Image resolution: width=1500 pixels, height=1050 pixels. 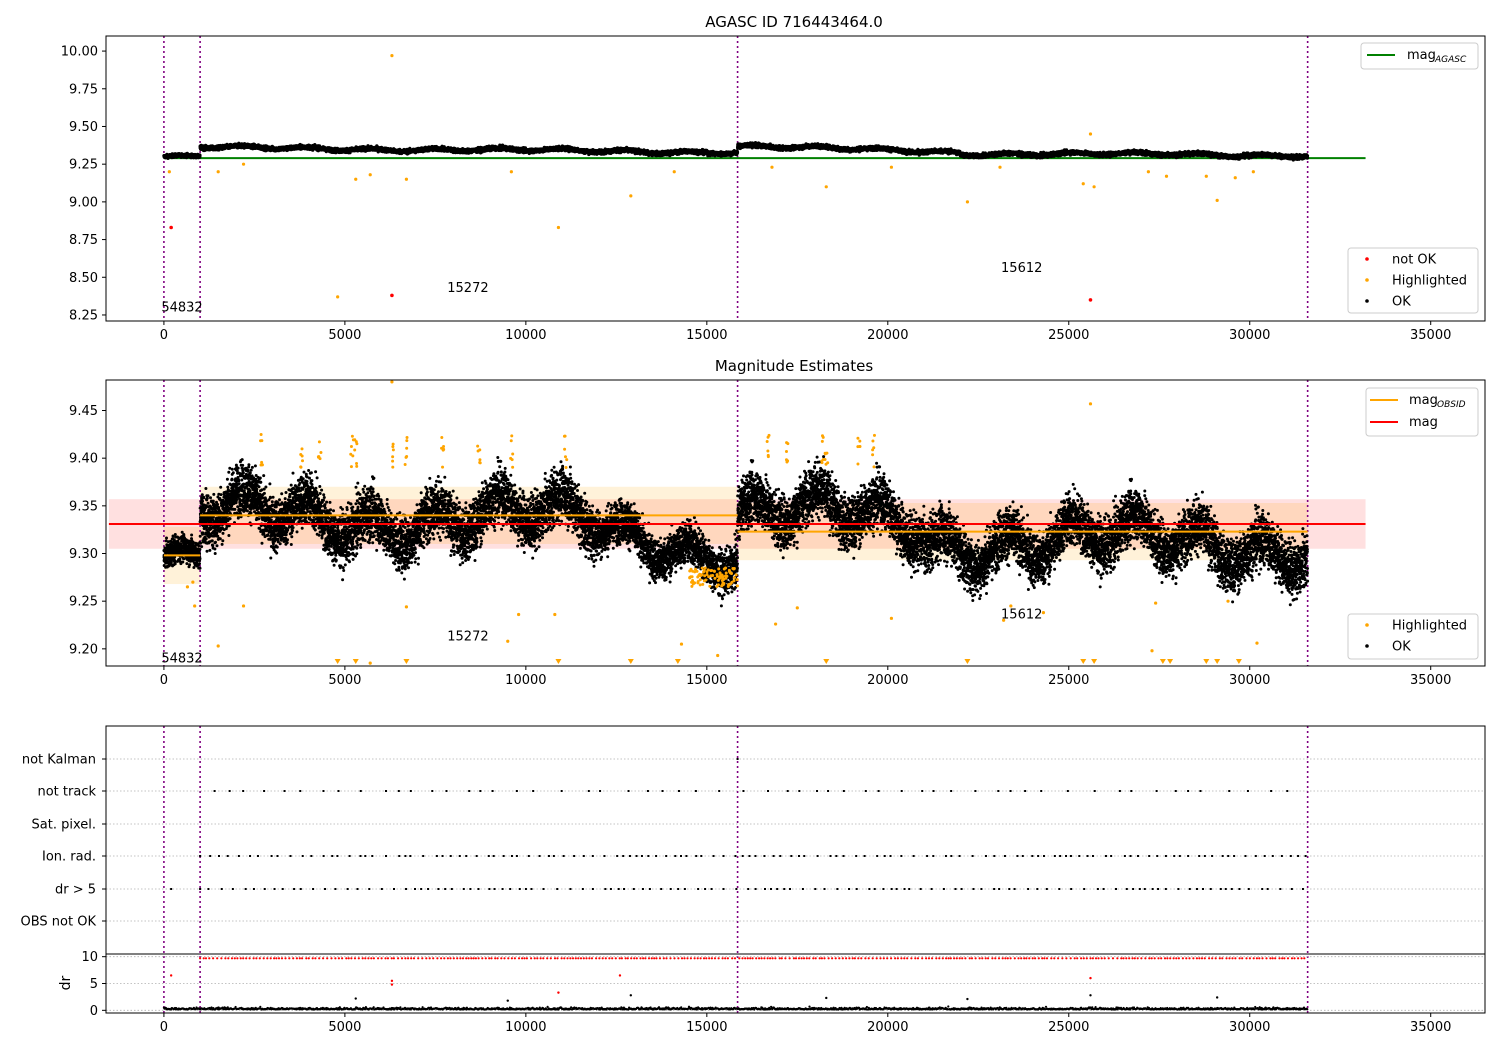 What do you see at coordinates (1249, 335) in the screenshot?
I see `x-tick-label: 30000` at bounding box center [1249, 335].